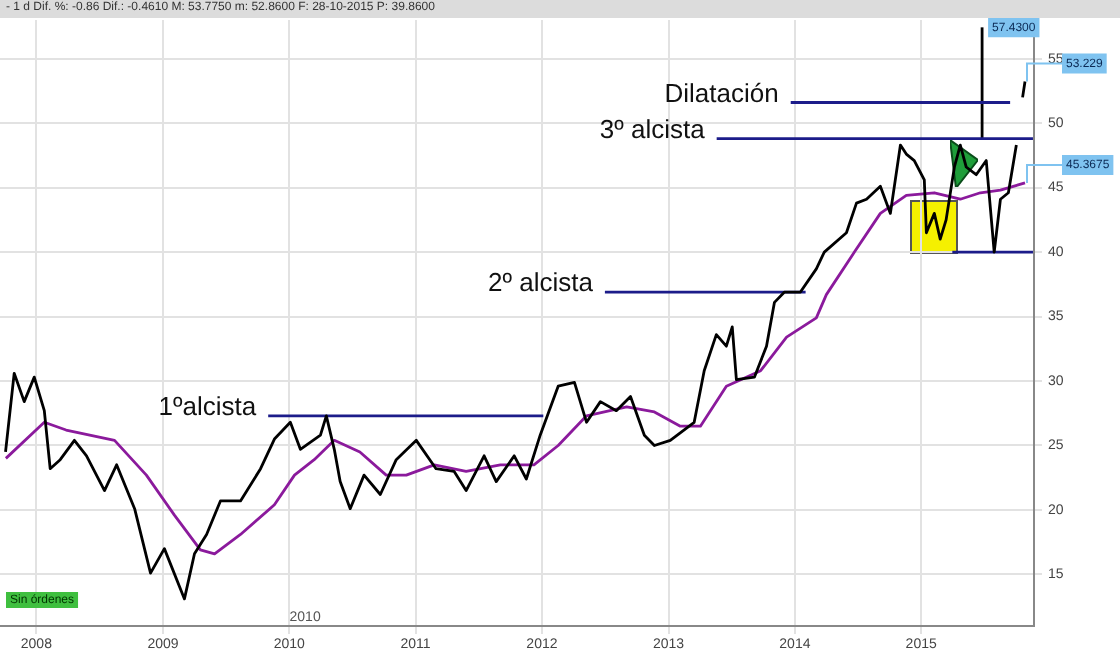  I want to click on series-label: Dilatación, so click(721, 92).